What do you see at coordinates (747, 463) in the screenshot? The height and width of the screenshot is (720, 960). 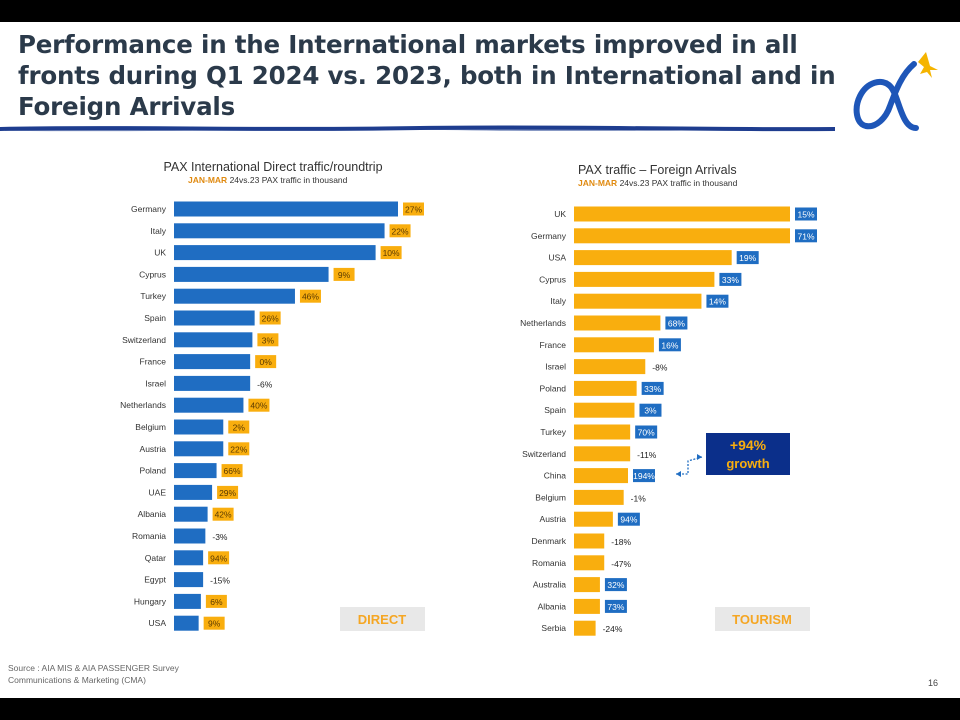 I see `callout-line2: growth` at bounding box center [747, 463].